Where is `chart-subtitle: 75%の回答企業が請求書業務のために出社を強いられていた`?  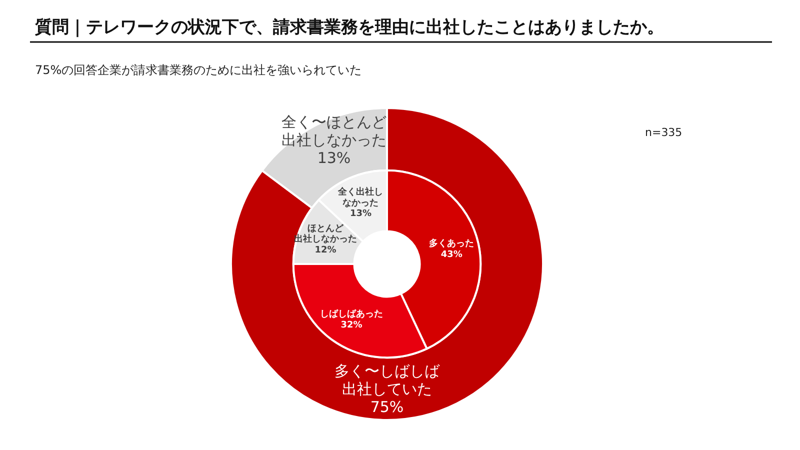 chart-subtitle: 75%の回答企業が請求書業務のために出社を強いられていた is located at coordinates (198, 70).